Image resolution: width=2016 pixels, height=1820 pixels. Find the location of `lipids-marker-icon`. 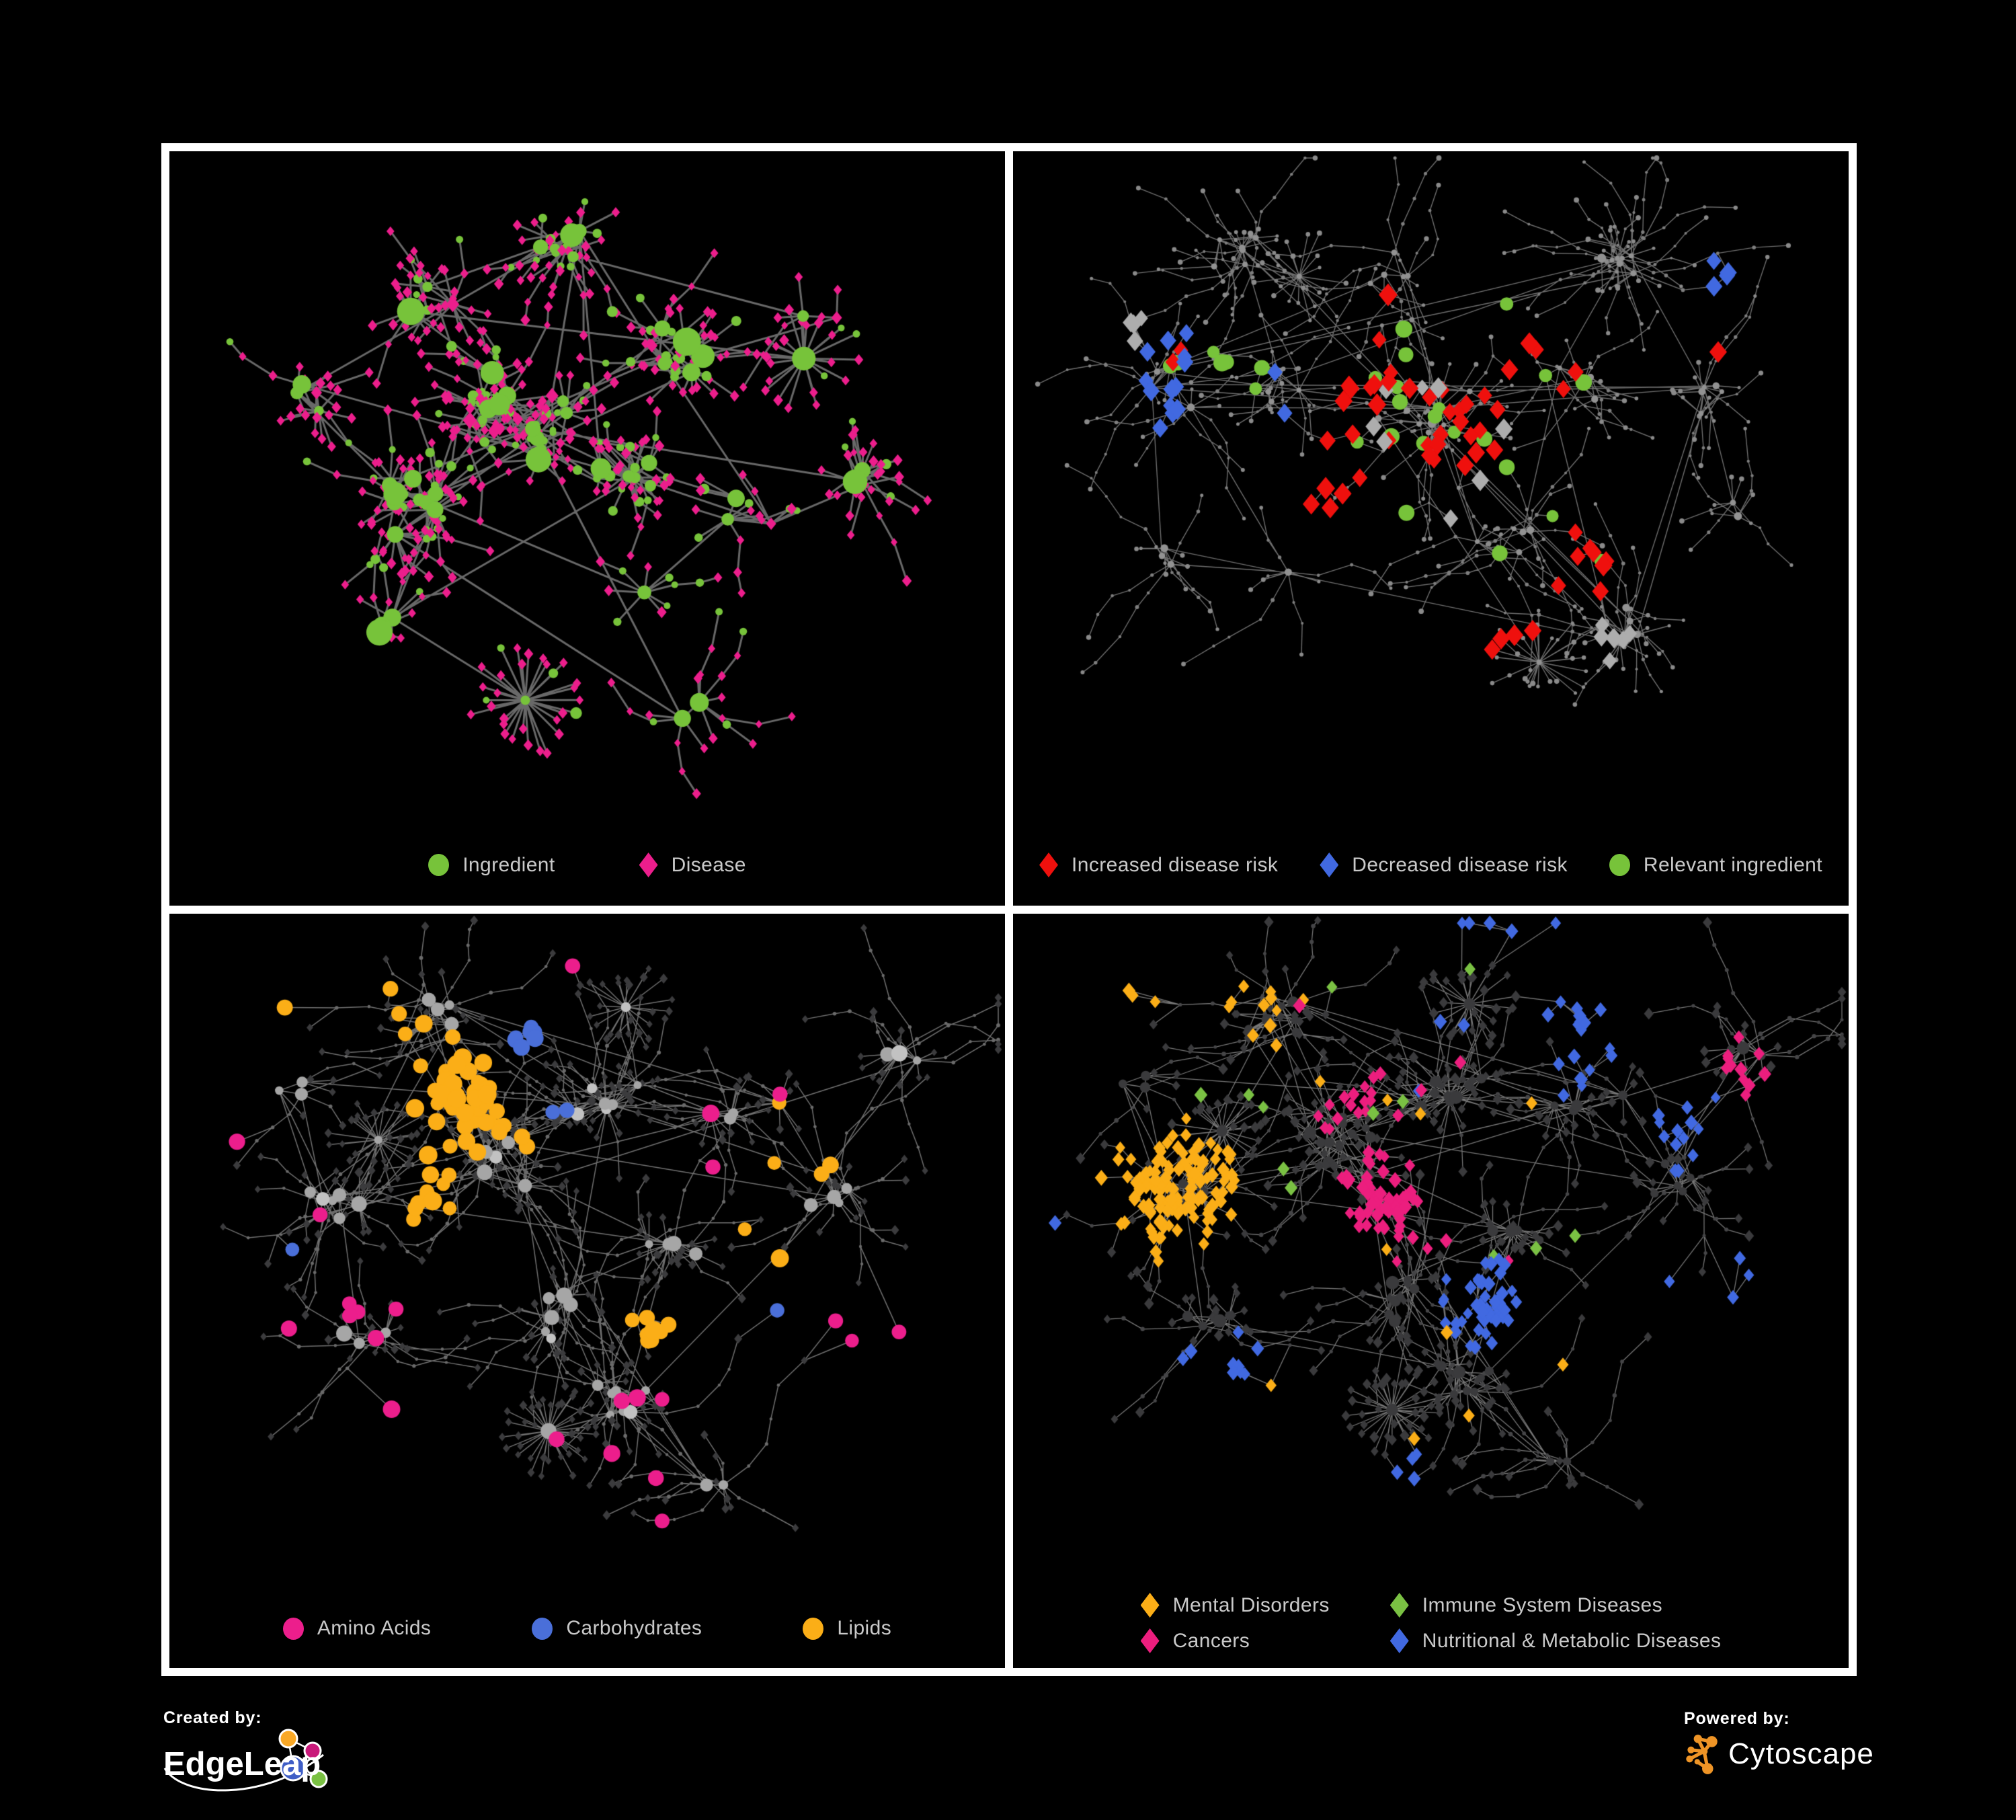

lipids-marker-icon is located at coordinates (813, 1628).